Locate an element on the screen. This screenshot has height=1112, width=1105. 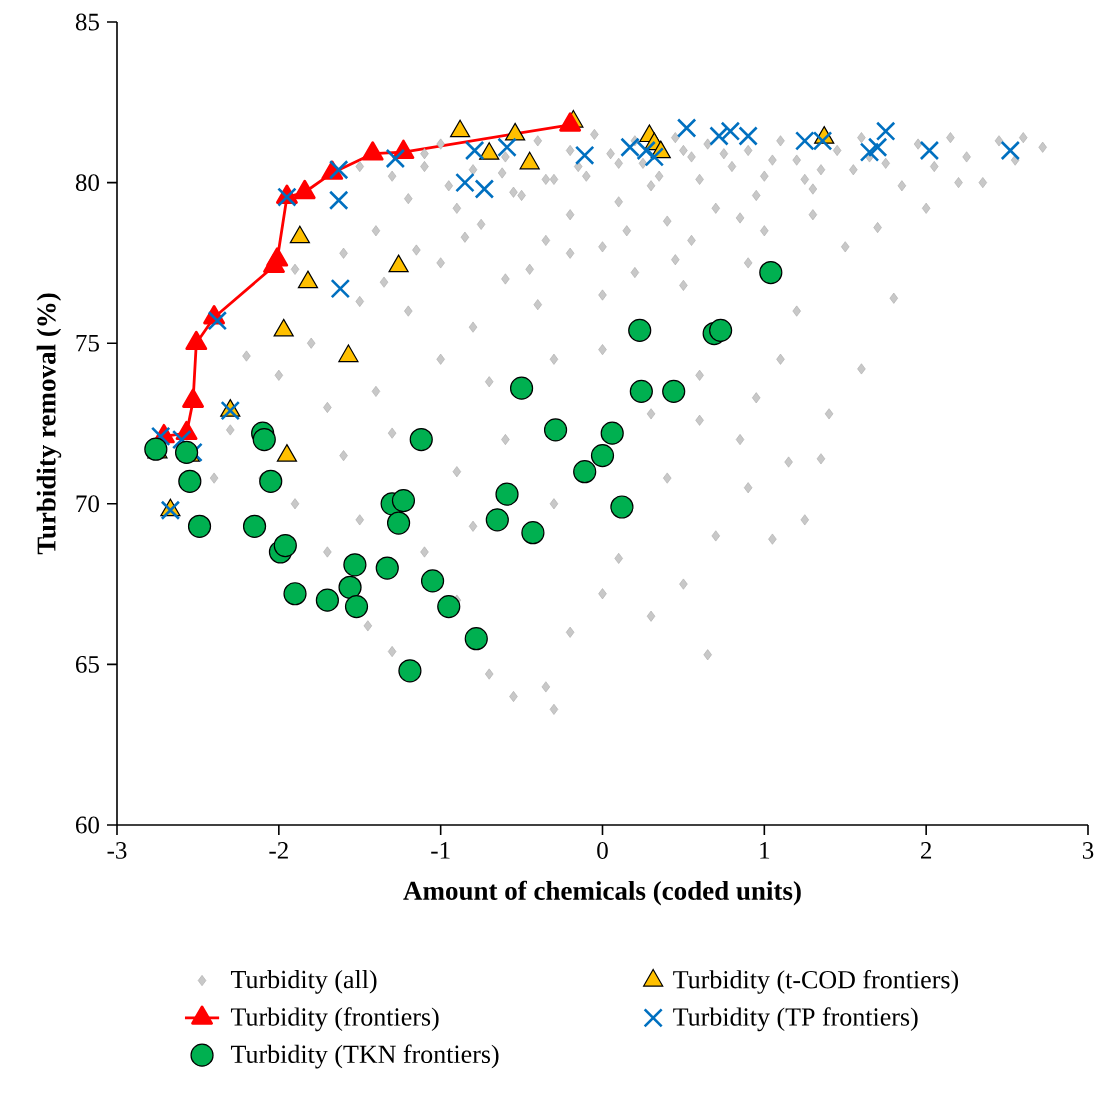
y-tick-label: 85 is located at coordinates (87, 22).